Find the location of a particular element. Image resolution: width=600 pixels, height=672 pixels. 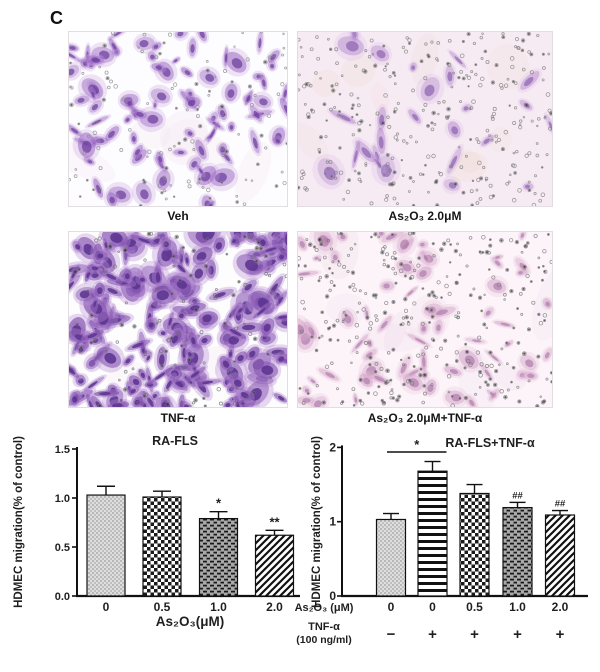

panel-label: C is located at coordinates (56, 18).